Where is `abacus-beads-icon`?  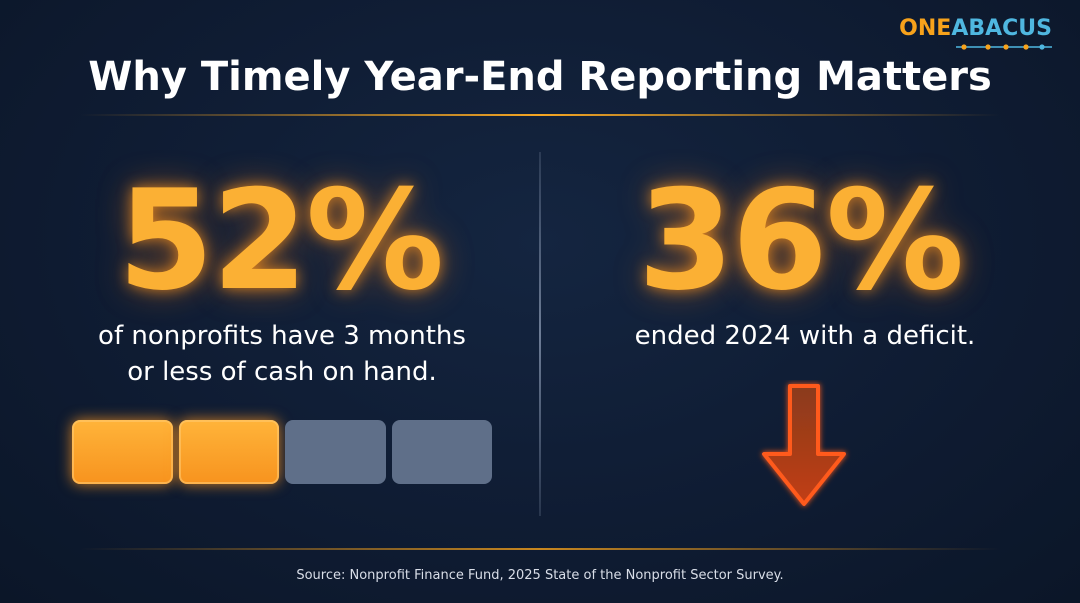 abacus-beads-icon is located at coordinates (1004, 47).